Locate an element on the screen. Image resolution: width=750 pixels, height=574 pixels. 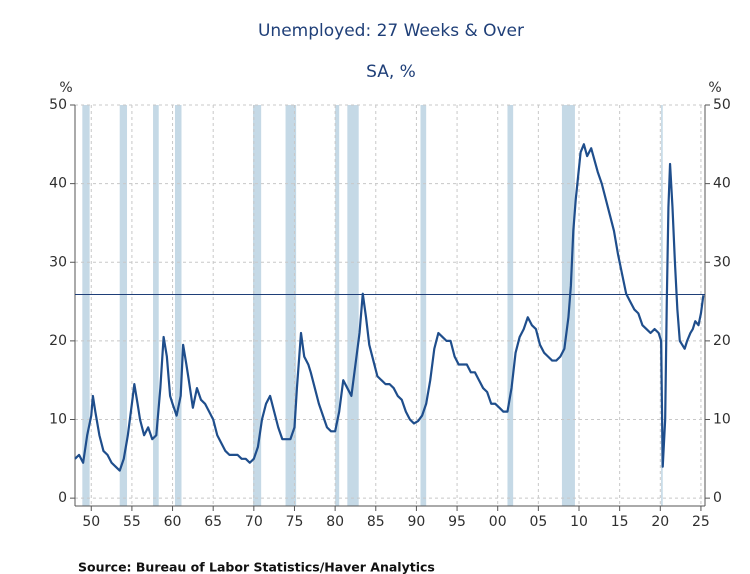
x-tick-label: 05 is located at coordinates (538, 522).